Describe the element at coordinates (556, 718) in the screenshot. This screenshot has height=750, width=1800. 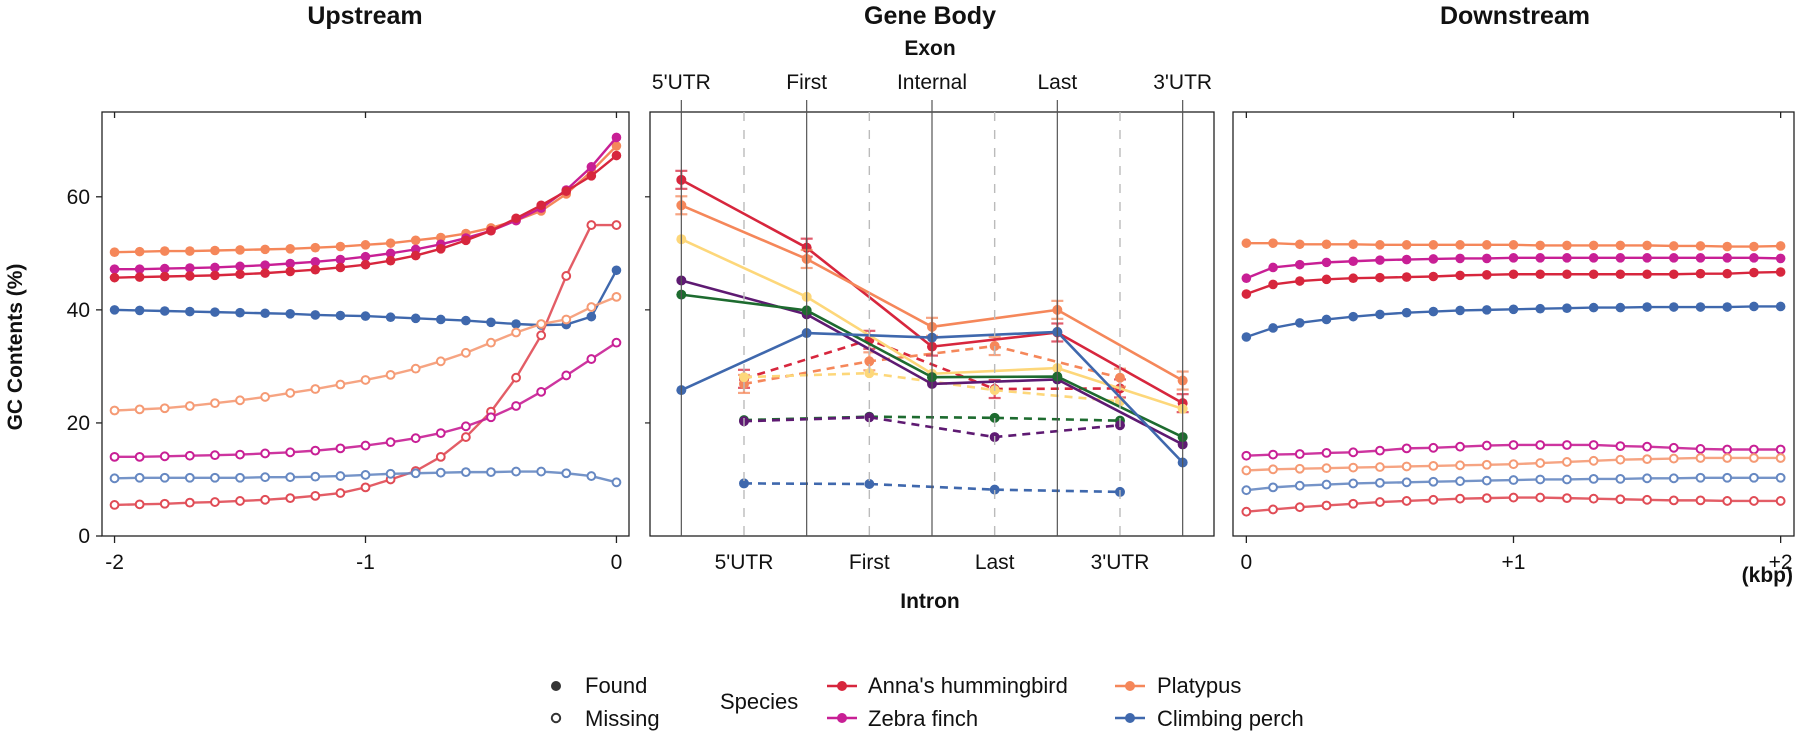
I see `legend-missing-marker` at that location.